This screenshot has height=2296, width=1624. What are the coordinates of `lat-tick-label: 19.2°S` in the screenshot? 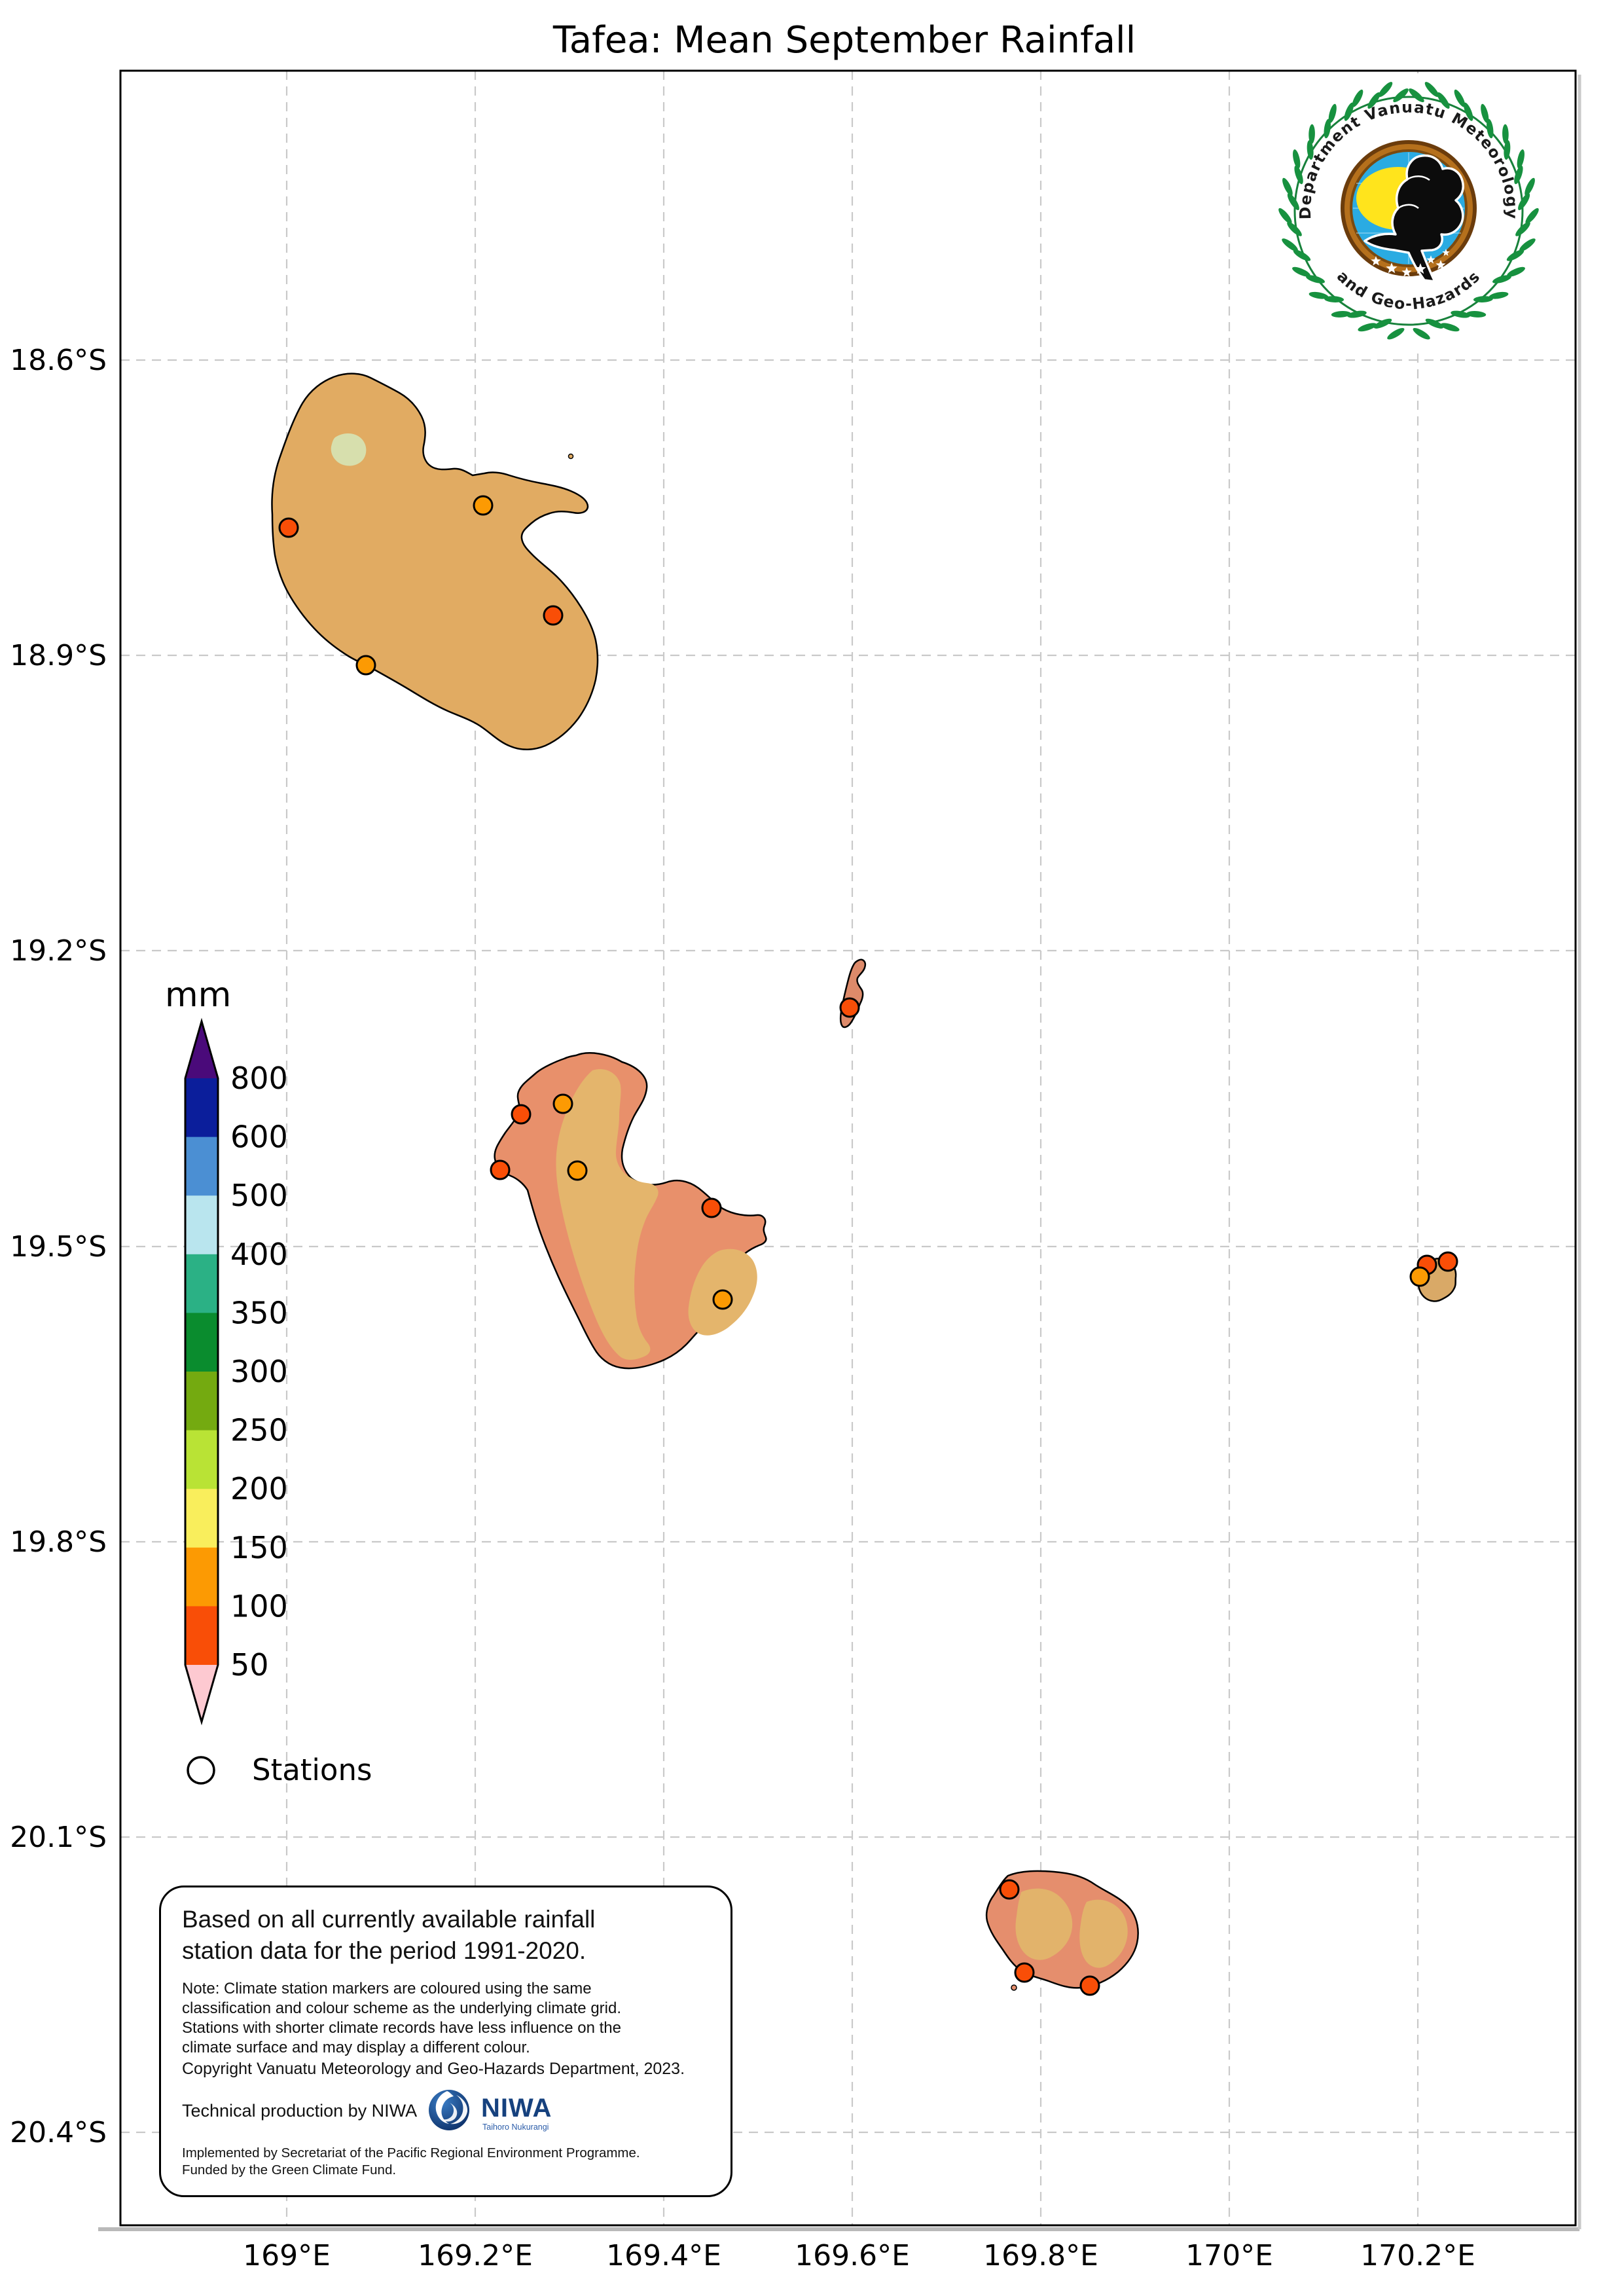 It's located at (58, 951).